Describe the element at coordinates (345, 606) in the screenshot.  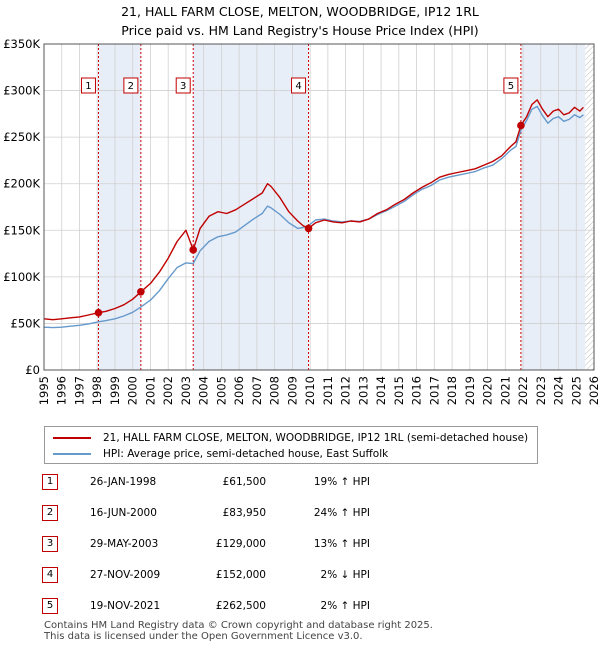
I see `sale-hpi-change: 2% ↑ HPI` at that location.